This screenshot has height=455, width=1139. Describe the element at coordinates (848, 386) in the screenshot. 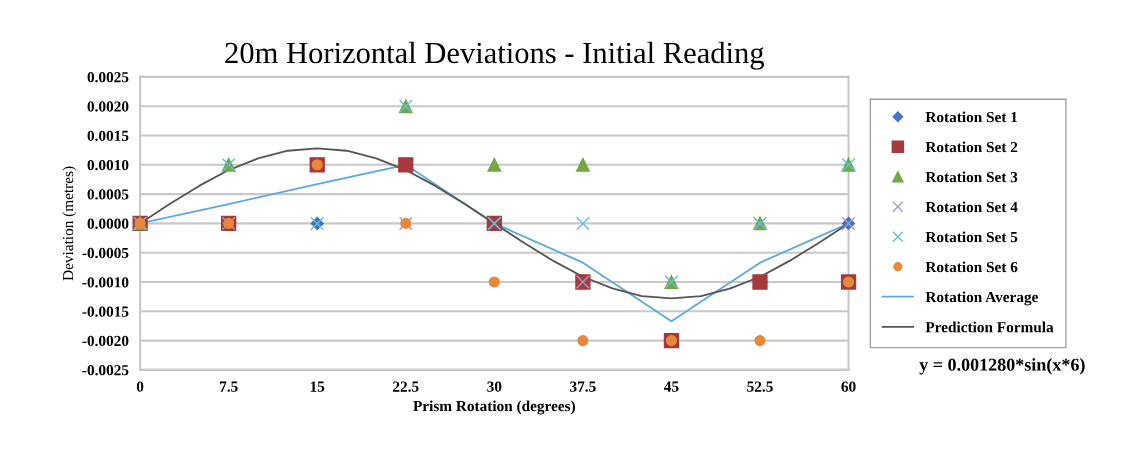

I see `x-tick-label: 60` at that location.